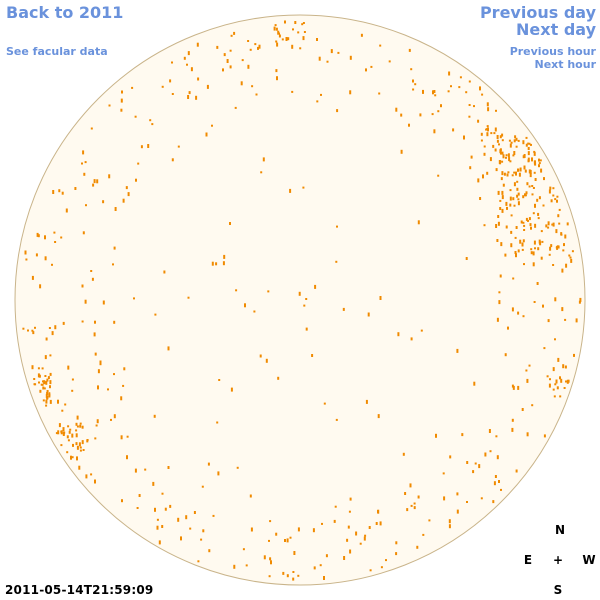  I want to click on next-hour-link: Next hour, so click(565, 64).